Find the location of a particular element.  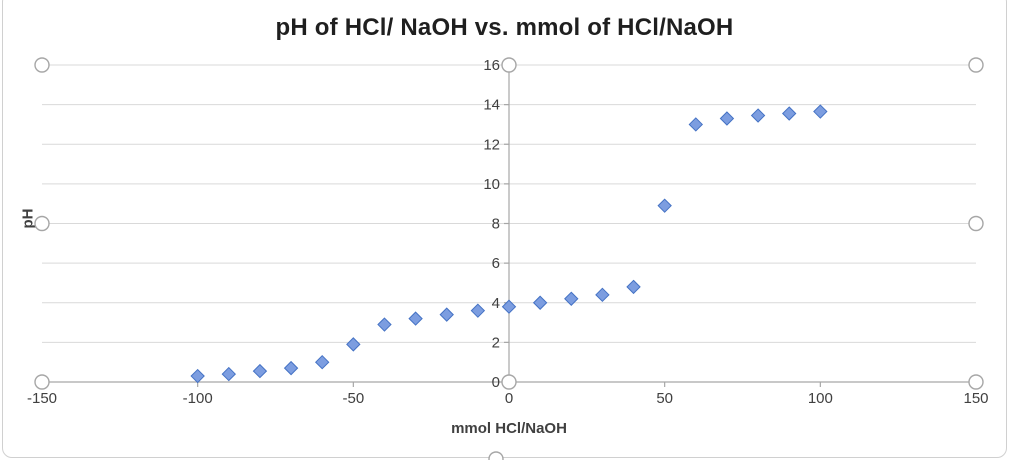

y-tick-label: 16 is located at coordinates (491, 65).